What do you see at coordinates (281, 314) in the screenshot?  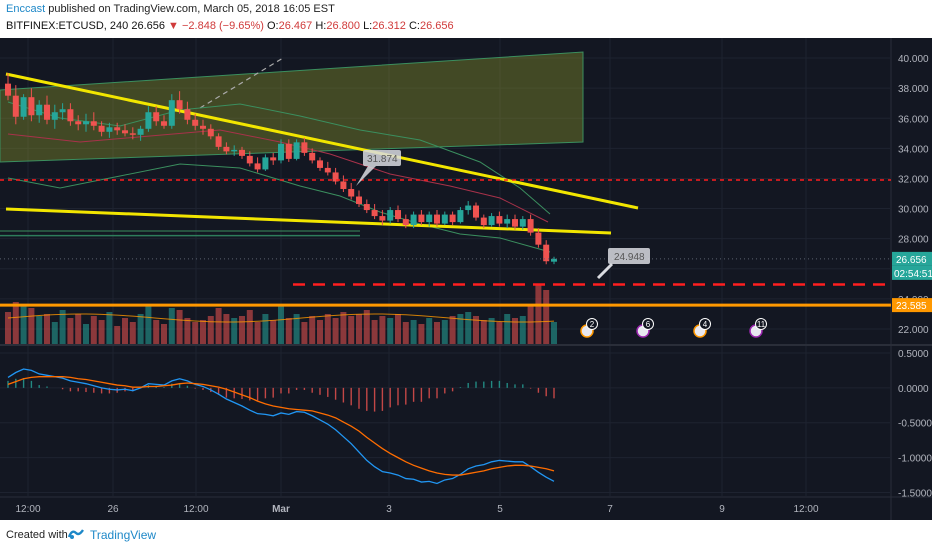 I see `volume-bars` at bounding box center [281, 314].